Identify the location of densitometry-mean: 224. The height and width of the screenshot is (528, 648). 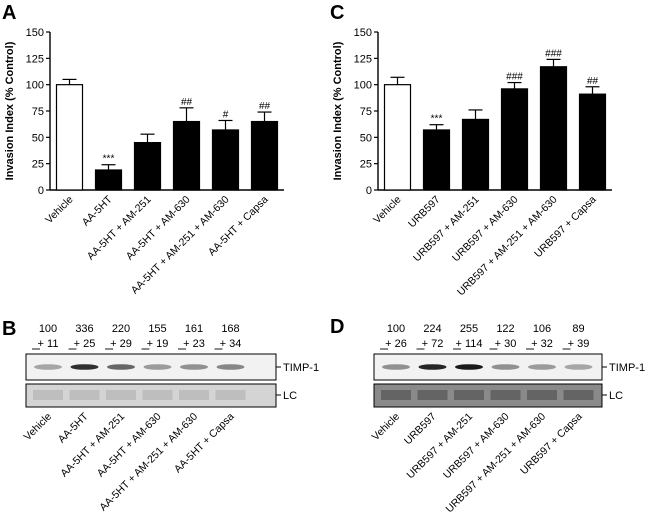
(432, 329).